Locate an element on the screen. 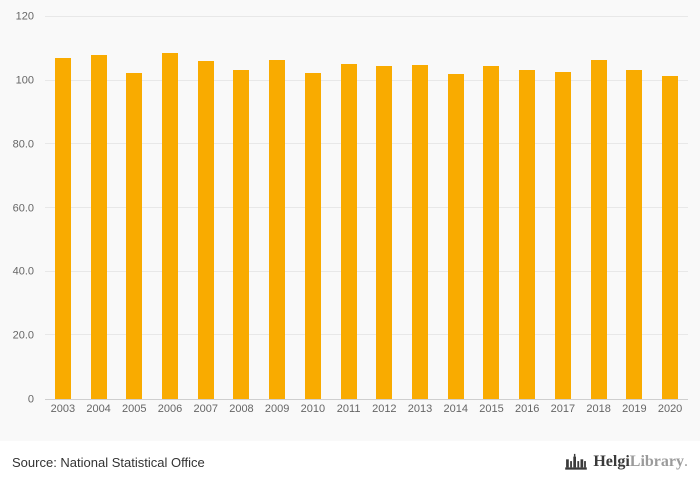  bar-2003 is located at coordinates (62, 228).